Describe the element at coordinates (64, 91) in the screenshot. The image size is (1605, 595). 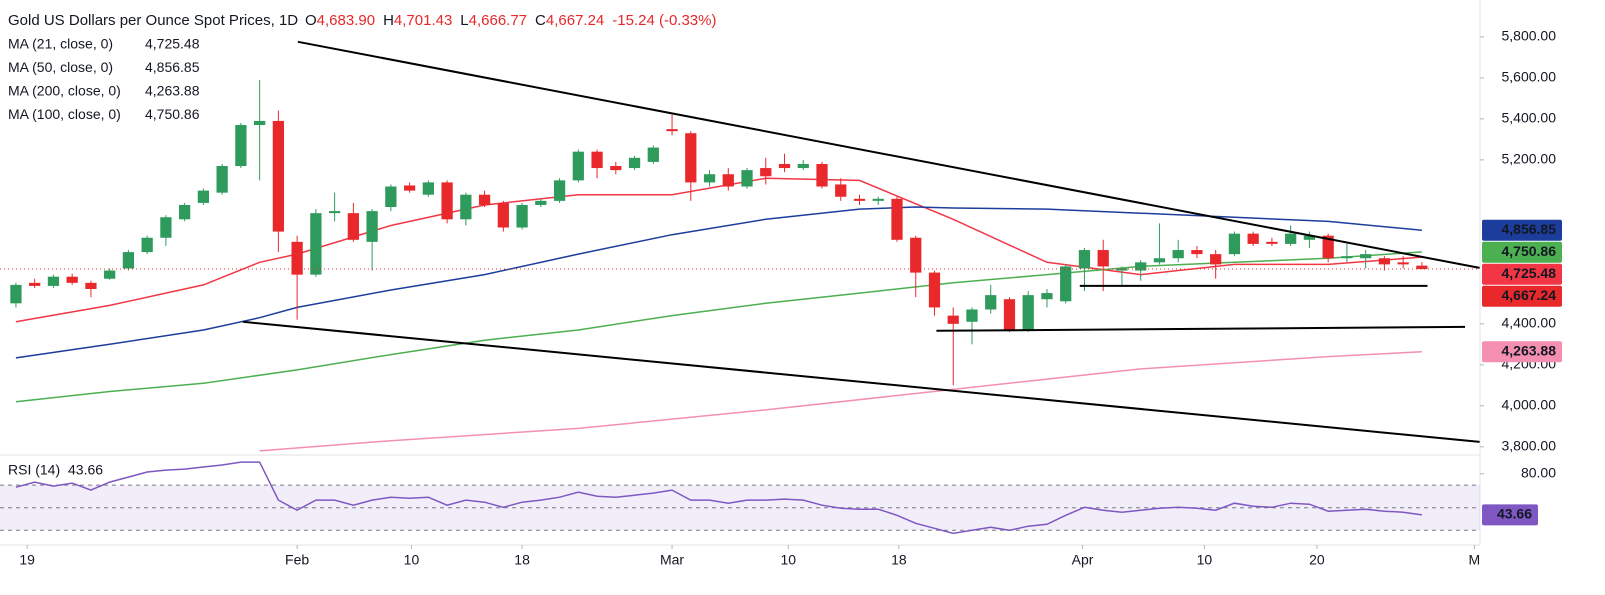
I see `legend-name: MA (200, close, 0)` at that location.